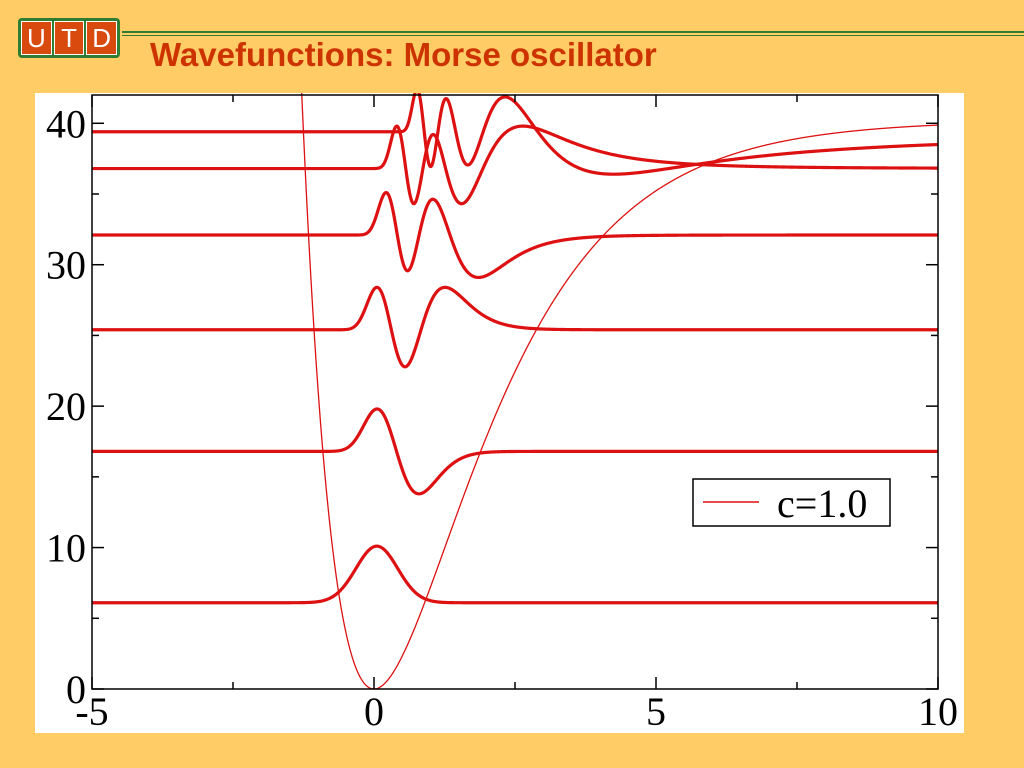  What do you see at coordinates (91, 711) in the screenshot?
I see `x-tick-label: -5` at bounding box center [91, 711].